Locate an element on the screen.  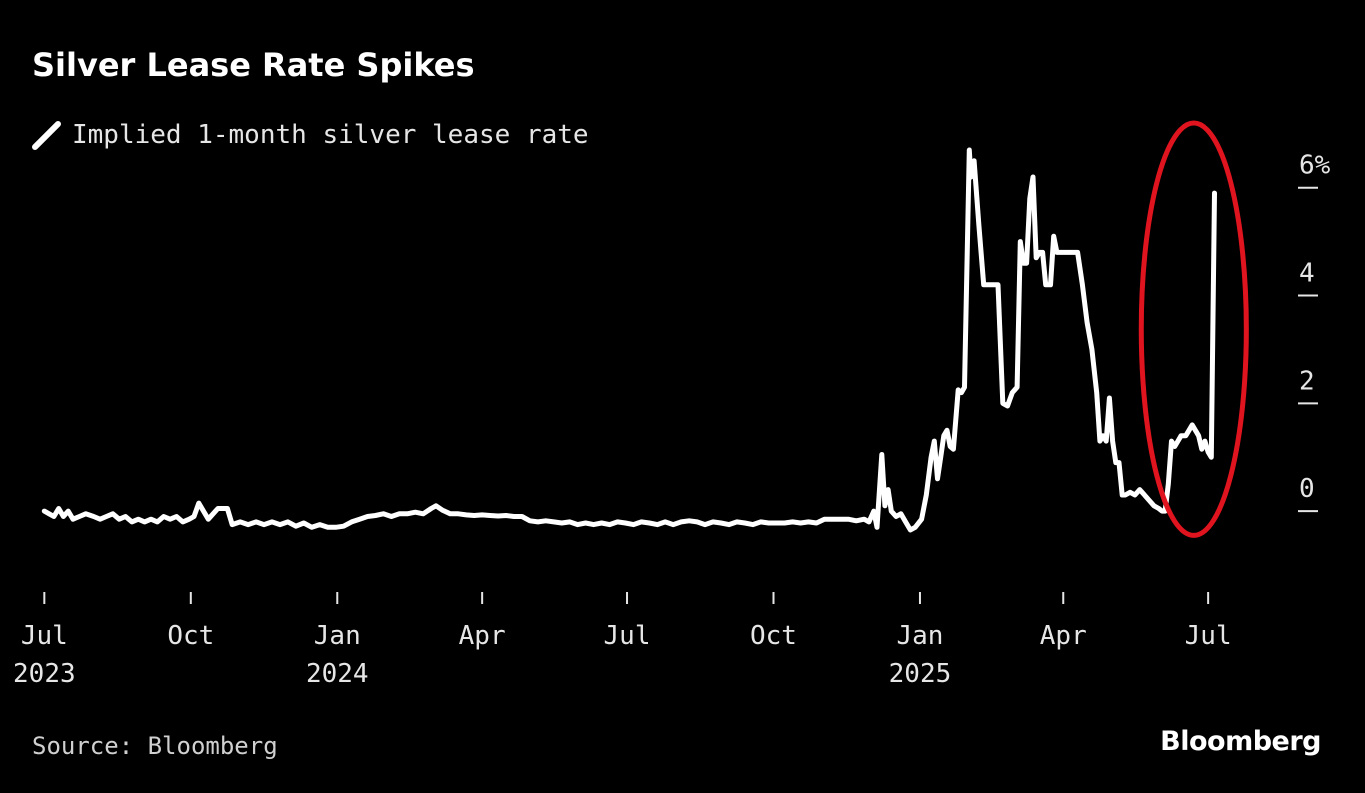
x-tick-label-3: Apr is located at coordinates (482, 636).